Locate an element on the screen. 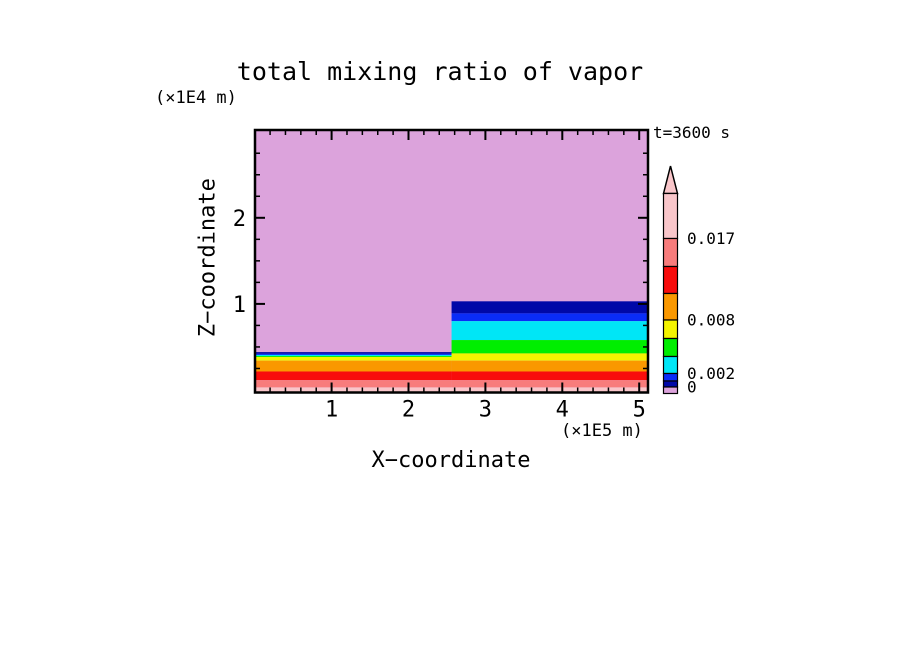  colorbar-segment-salmon is located at coordinates (670, 252).